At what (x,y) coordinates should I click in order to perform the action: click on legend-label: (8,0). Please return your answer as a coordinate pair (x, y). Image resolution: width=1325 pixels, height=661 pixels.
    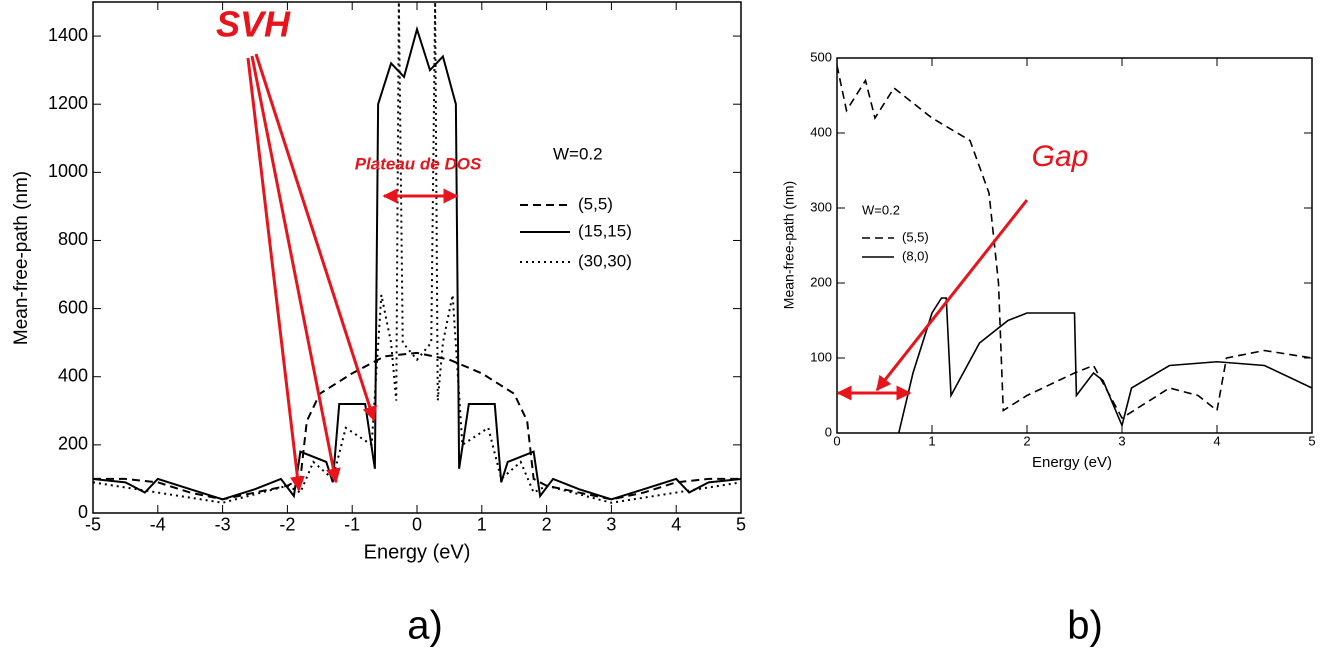
    Looking at the image, I should click on (915, 255).